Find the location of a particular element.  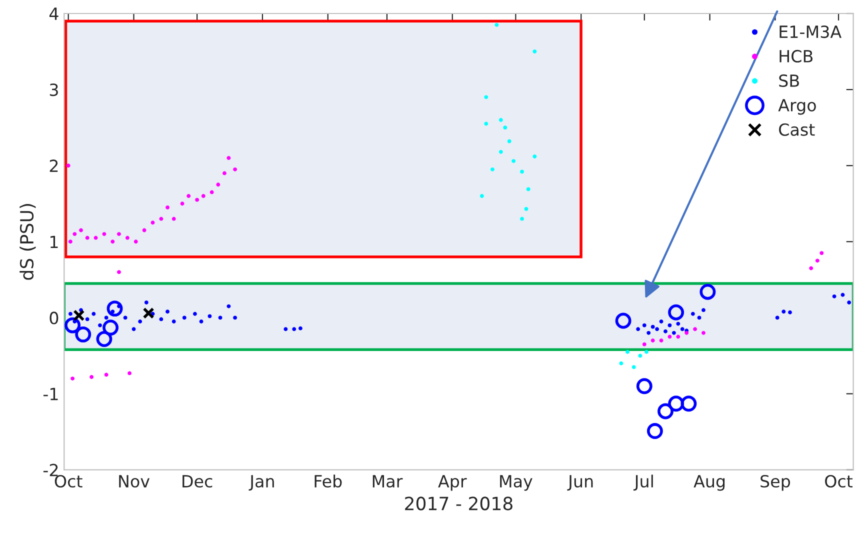

legend-label: Cast is located at coordinates (797, 129).